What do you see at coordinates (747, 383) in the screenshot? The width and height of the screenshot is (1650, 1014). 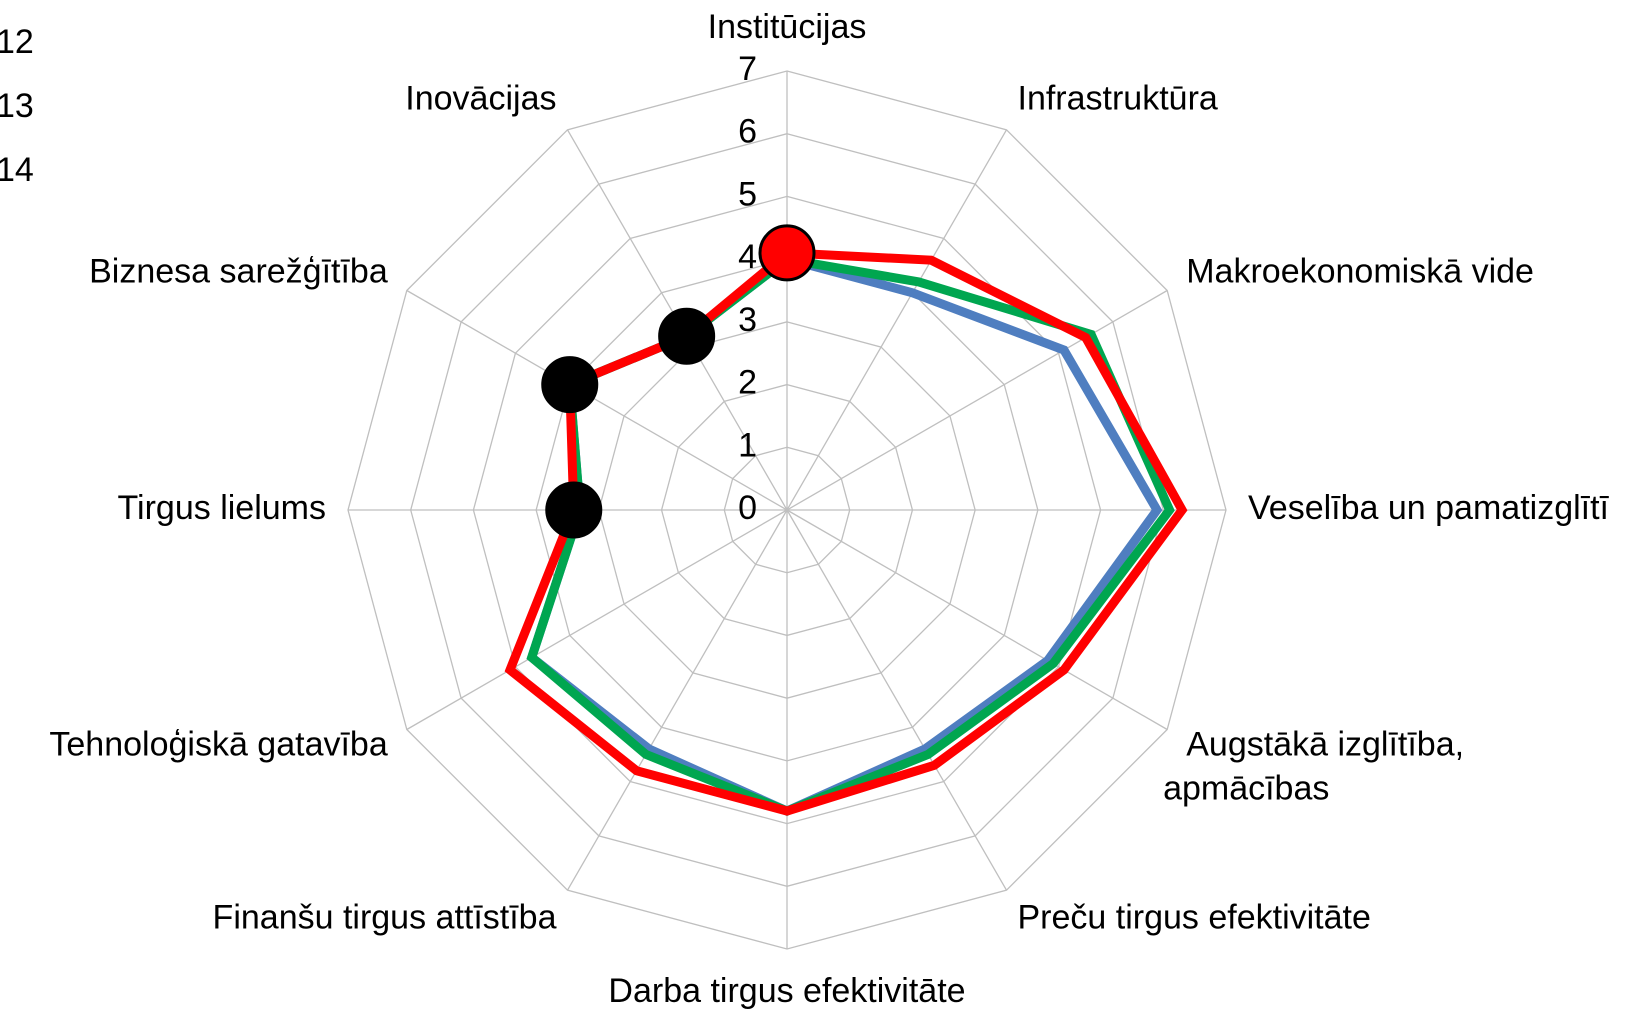 I see `r-tick-label: 2` at bounding box center [747, 383].